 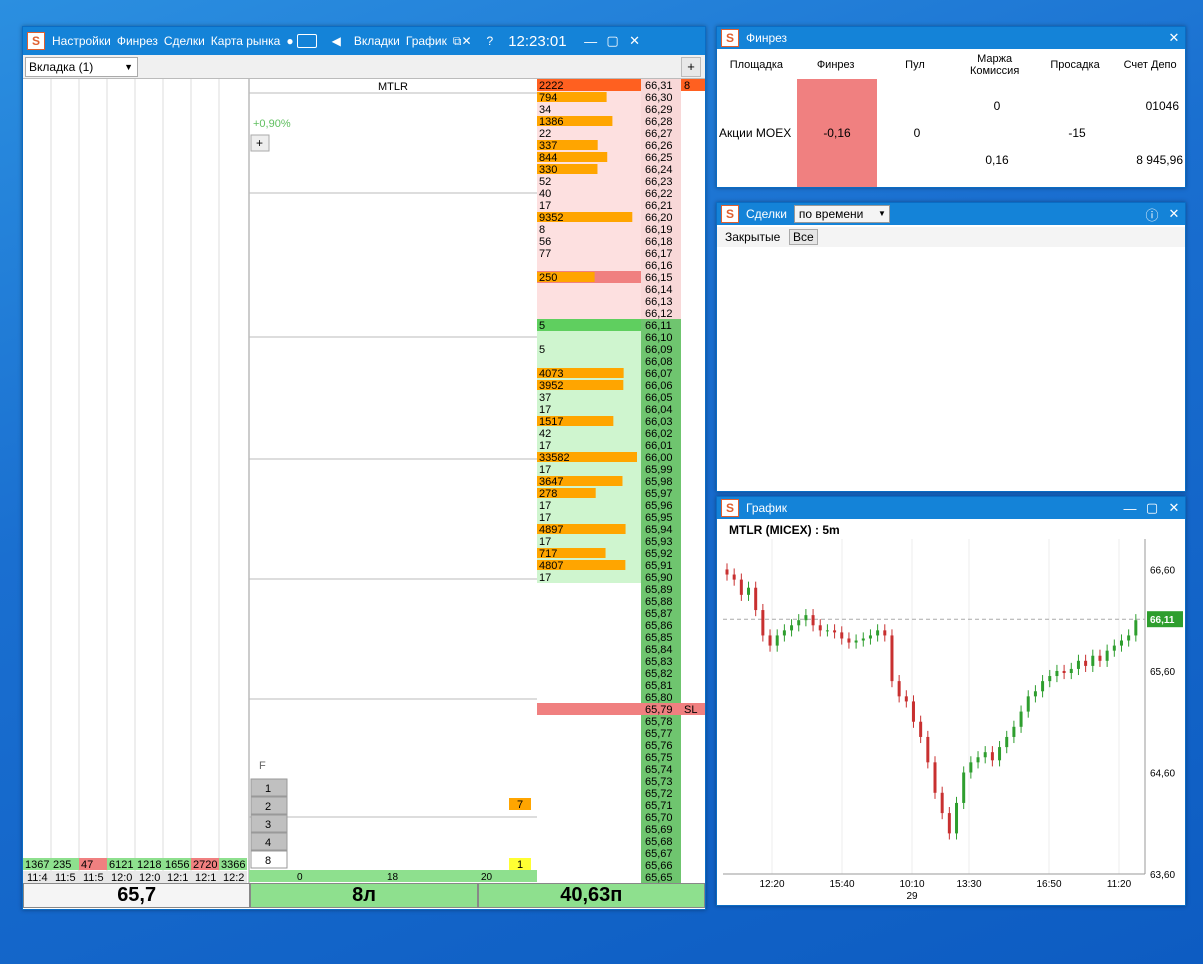 I want to click on menu-deals: Сделки, so click(x=184, y=41).